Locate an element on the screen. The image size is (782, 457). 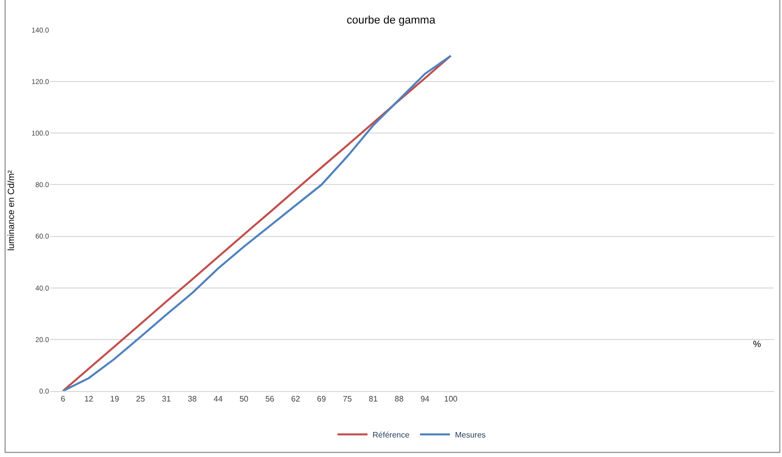
x-tick-label: 81 is located at coordinates (373, 399).